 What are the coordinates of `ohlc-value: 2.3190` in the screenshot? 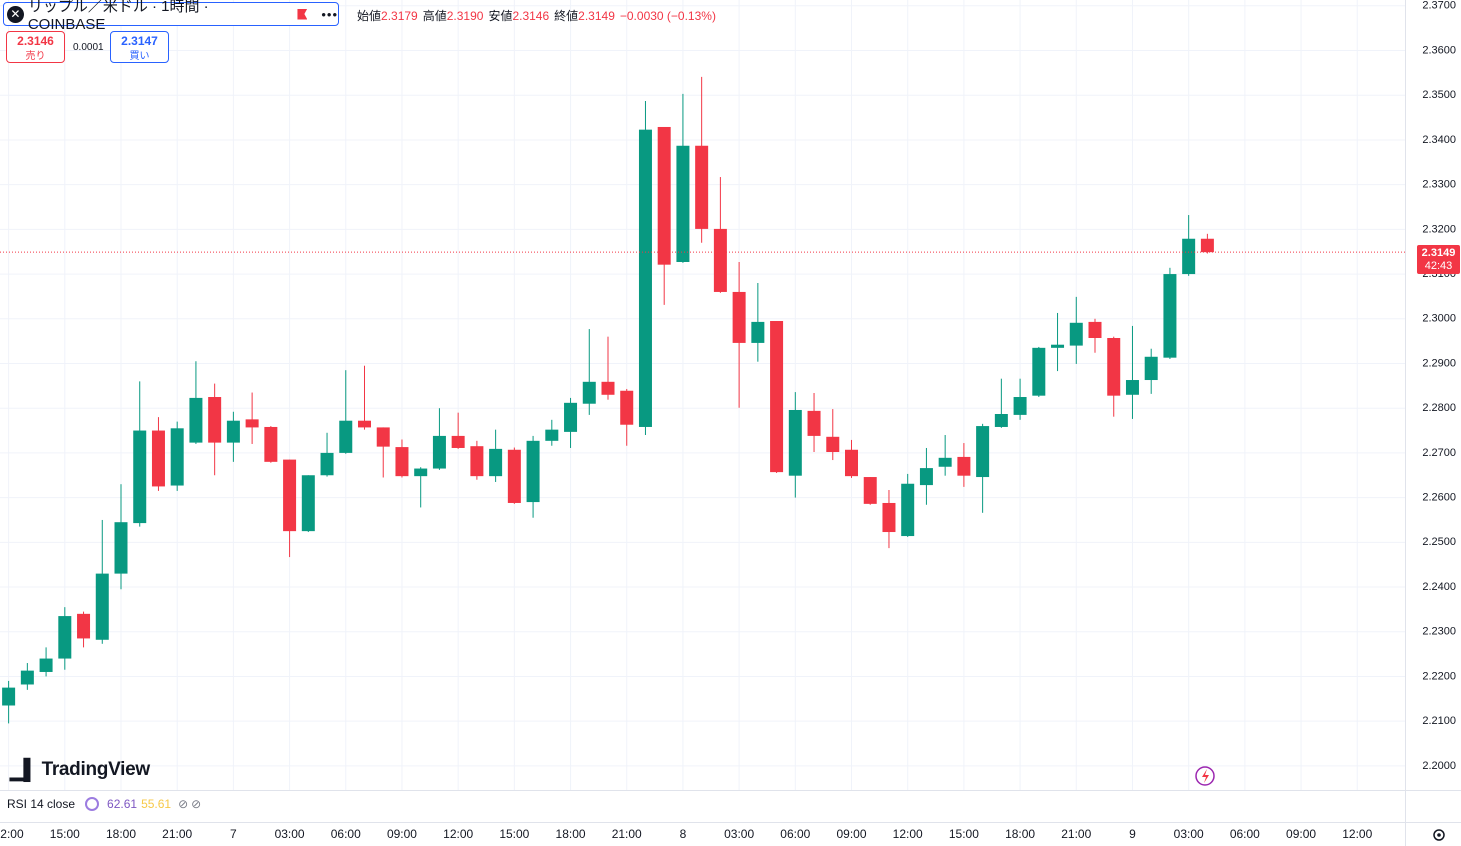 It's located at (465, 16).